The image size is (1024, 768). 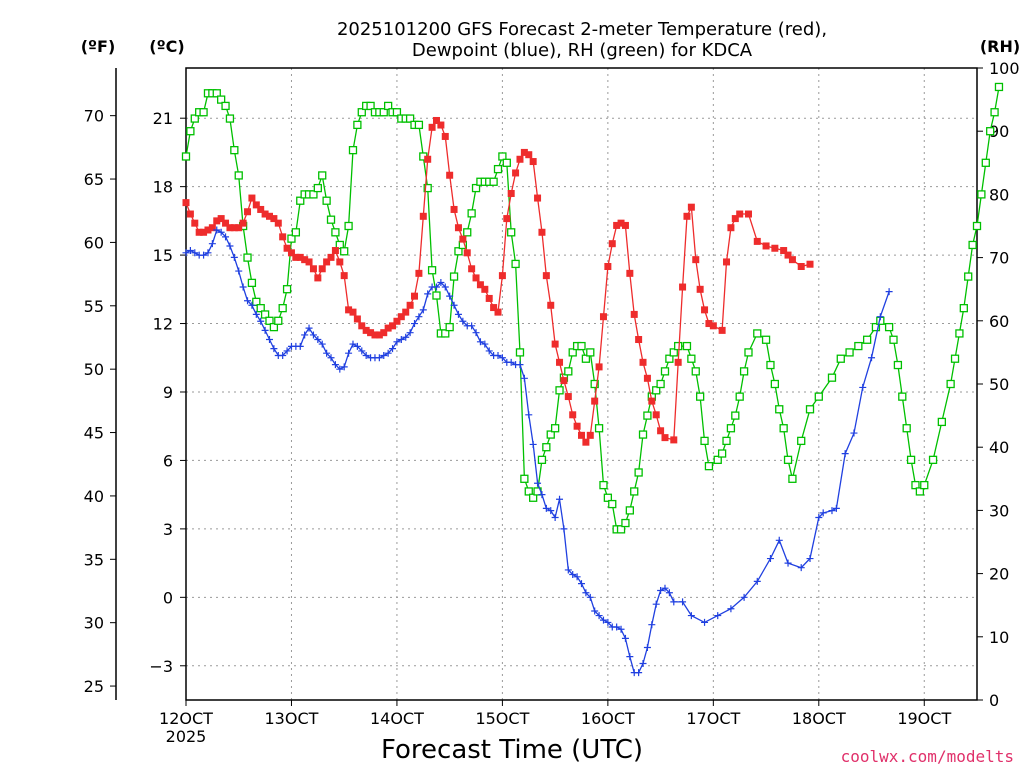 What do you see at coordinates (999, 258) in the screenshot?
I see `rh-tick-label: 70` at bounding box center [999, 258].